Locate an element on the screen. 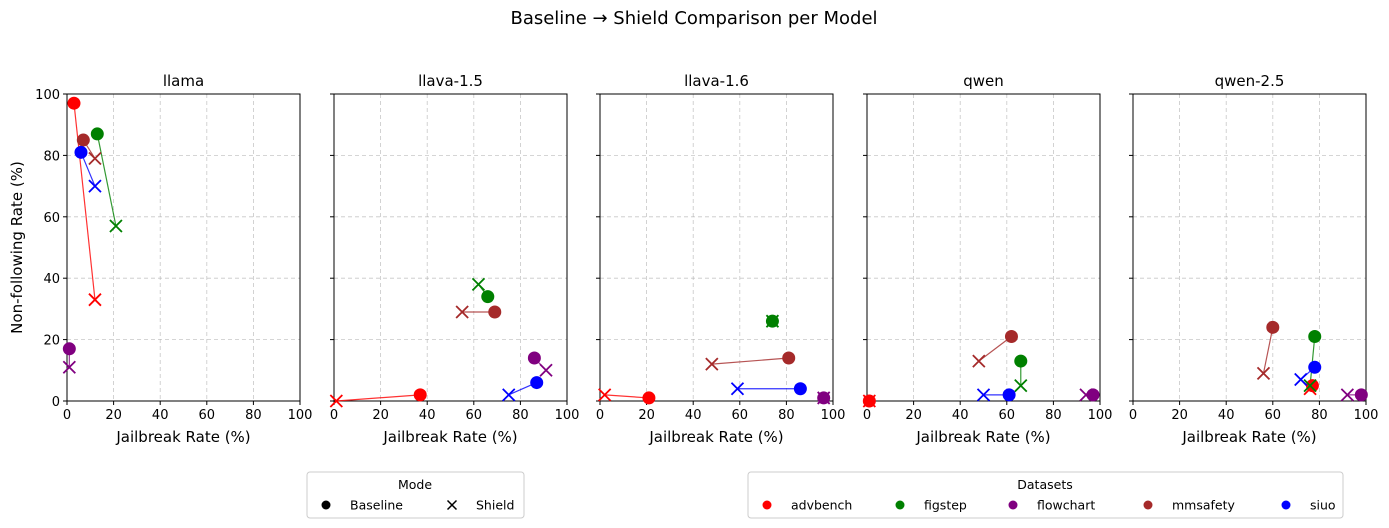  panel-qwen-2.5: qwen-2.5 0 20 40 60 80 100 Jailbreak Rate (%) is located at coordinates (1254, 259).